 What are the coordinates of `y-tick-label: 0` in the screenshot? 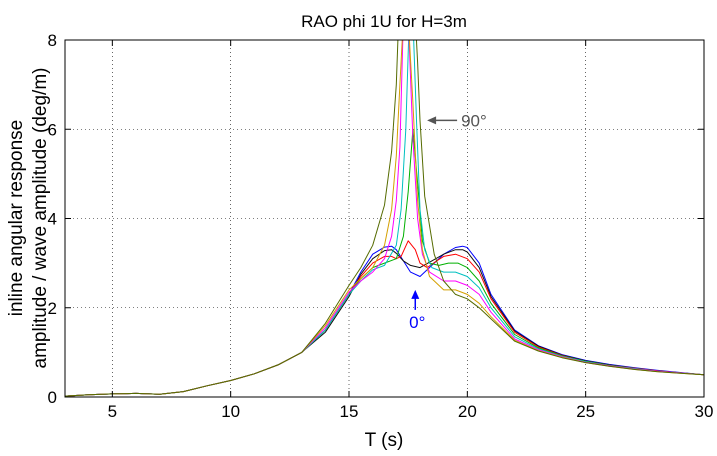 It's located at (52, 397).